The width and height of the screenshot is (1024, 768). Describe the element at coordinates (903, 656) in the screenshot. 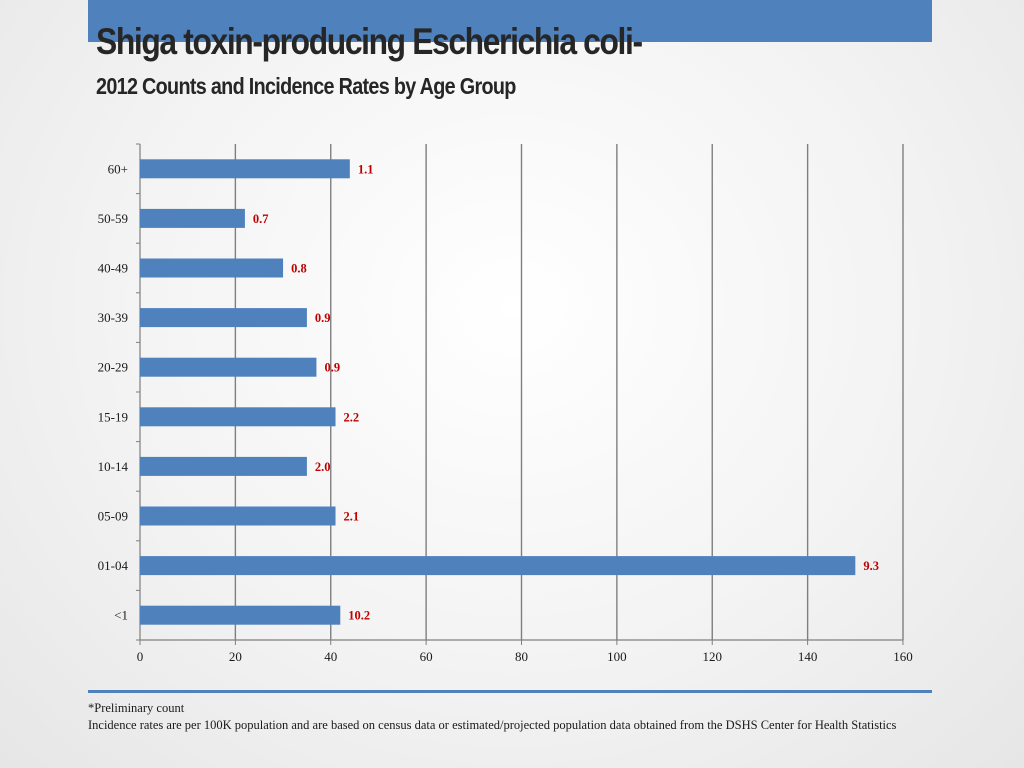

I see `x-tick-label: 160` at that location.